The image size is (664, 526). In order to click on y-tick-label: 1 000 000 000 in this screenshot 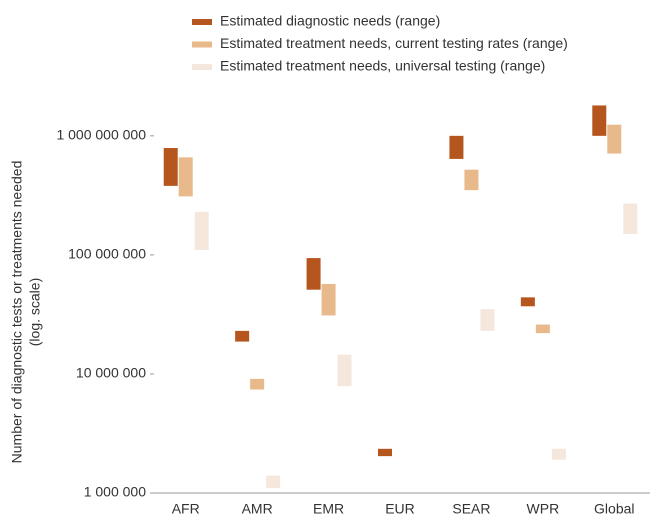, I will do `click(101, 135)`.